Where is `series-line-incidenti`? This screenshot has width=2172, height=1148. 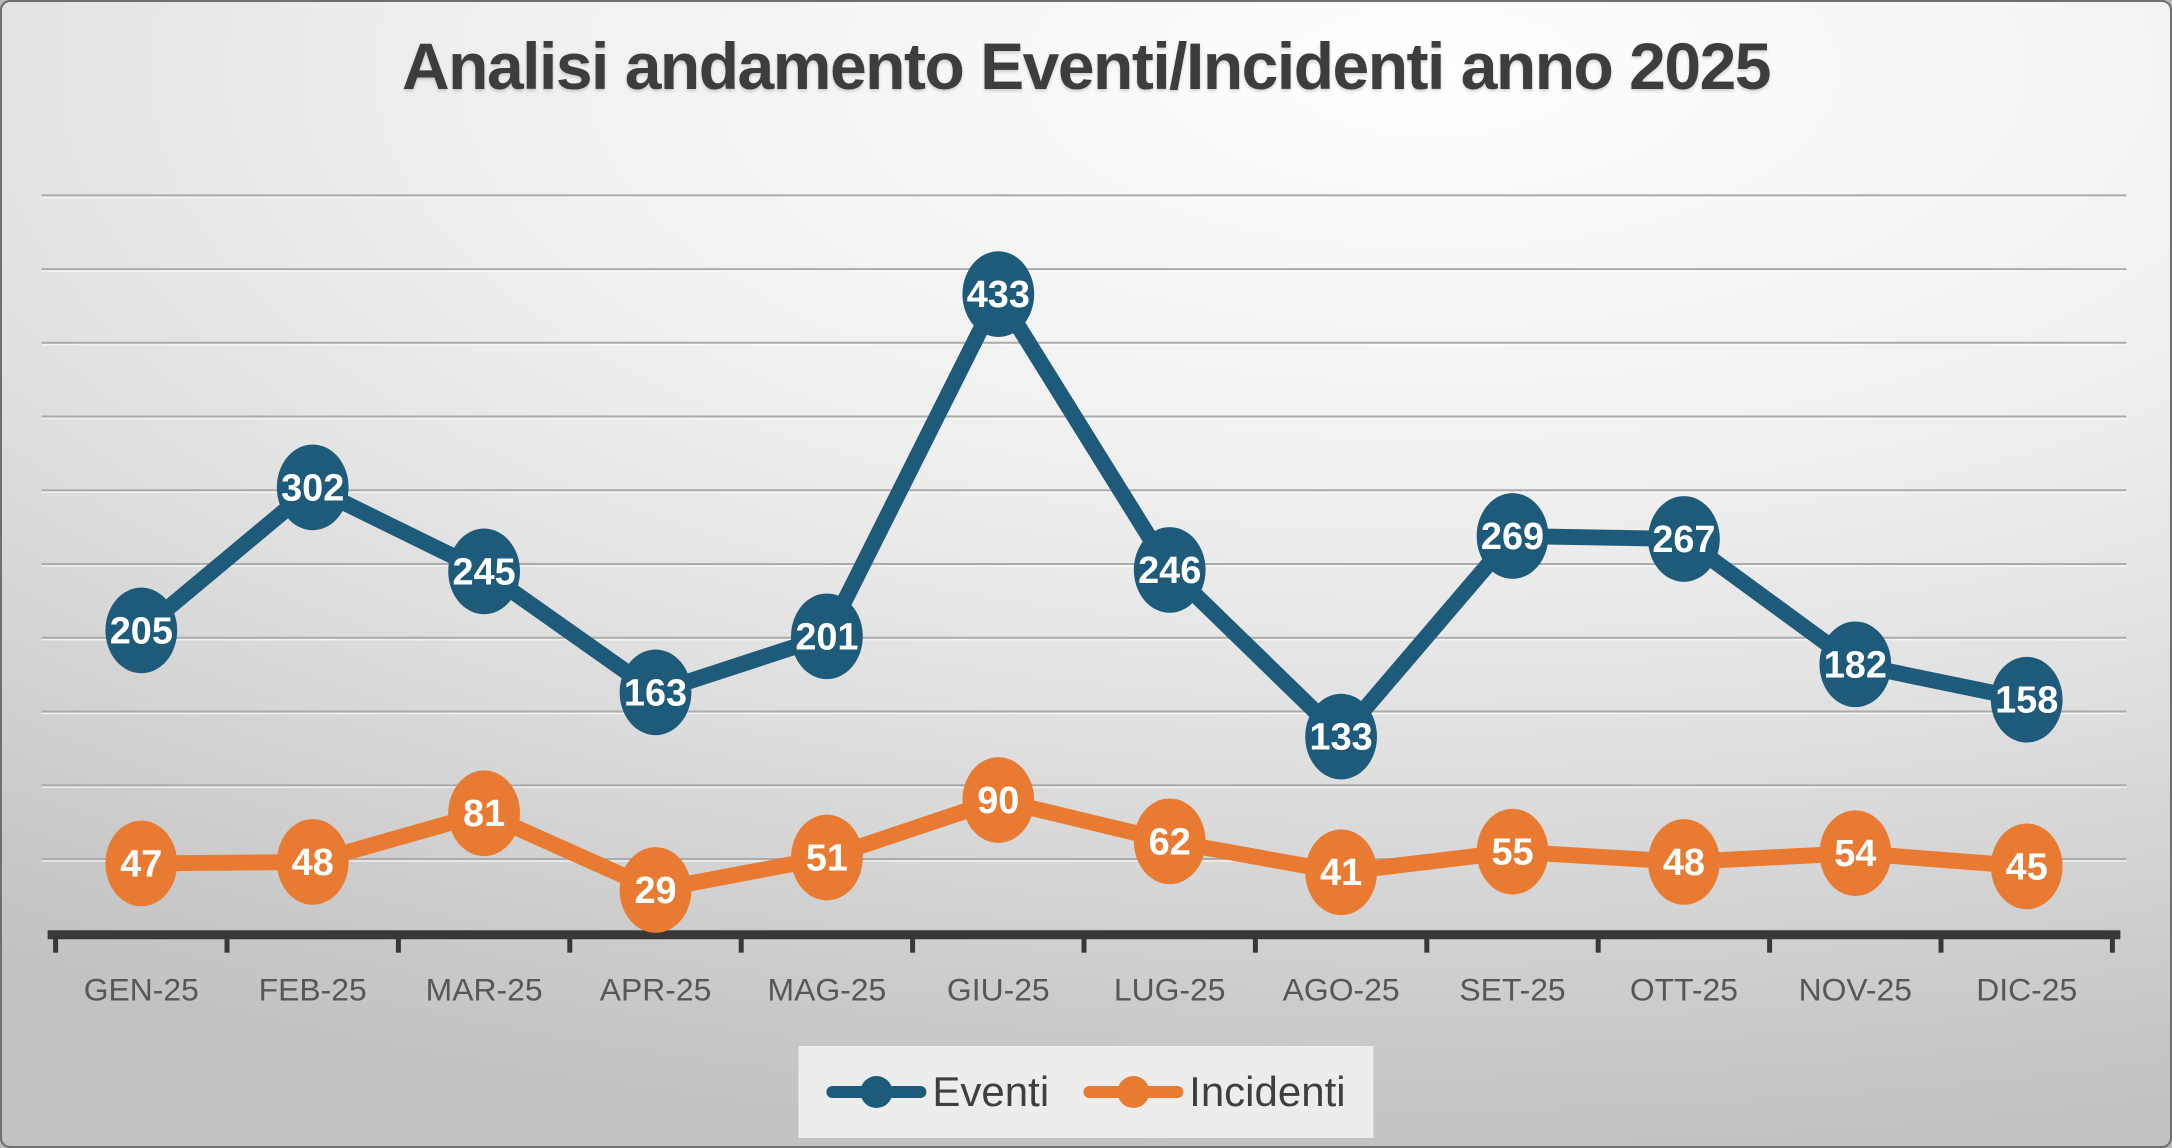 series-line-incidenti is located at coordinates (1084, 845).